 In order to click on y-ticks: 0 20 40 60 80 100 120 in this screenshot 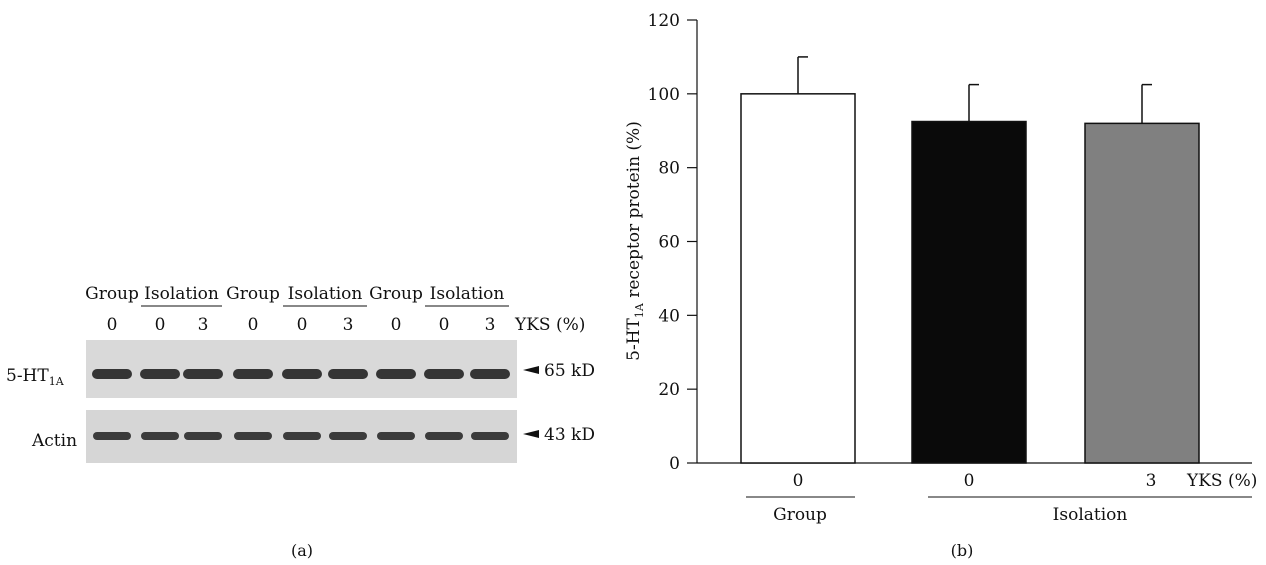, I will do `click(672, 242)`.